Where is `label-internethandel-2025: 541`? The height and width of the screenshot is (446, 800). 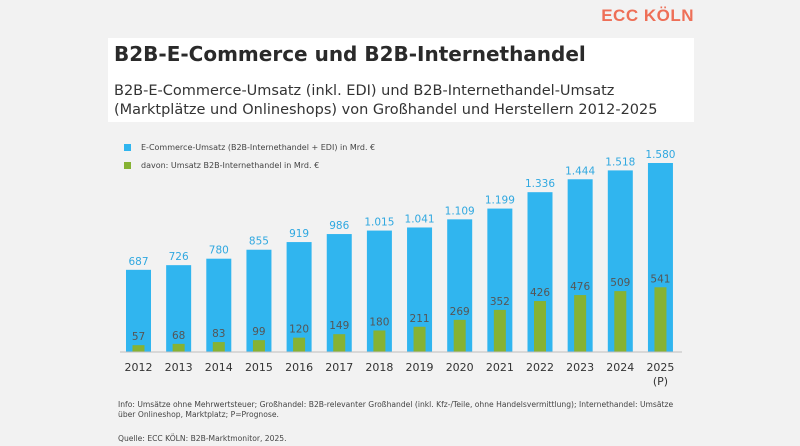 label-internethandel-2025: 541 is located at coordinates (660, 279).